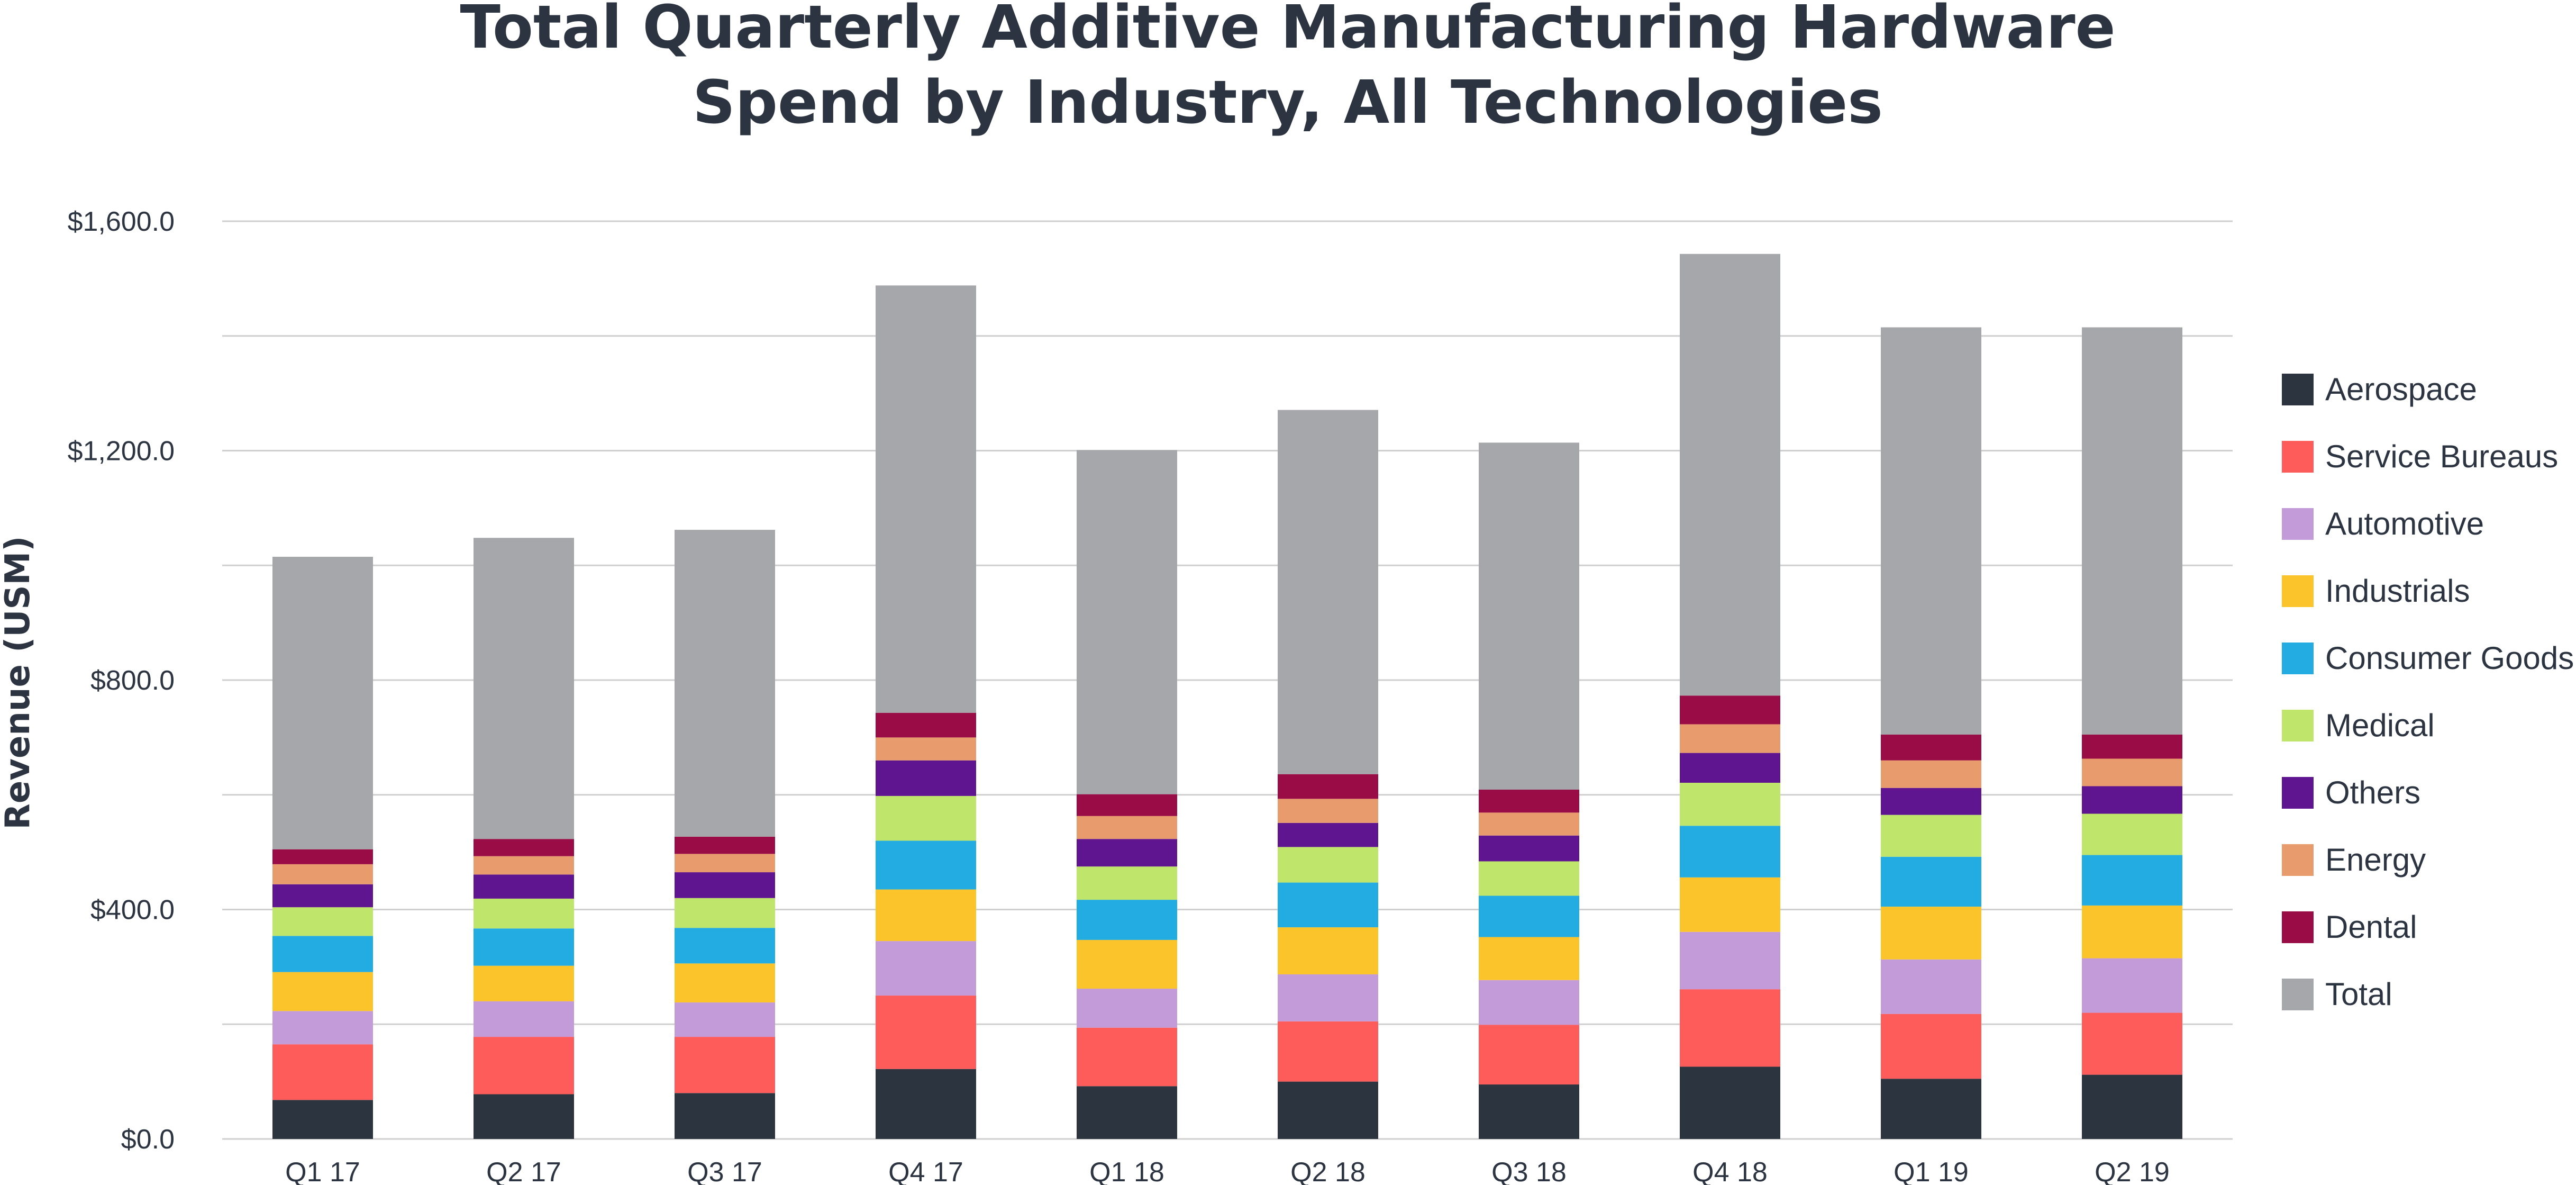 The width and height of the screenshot is (2576, 1185). Describe the element at coordinates (2298, 457) in the screenshot. I see `legend-swatch-service-bureaus` at that location.